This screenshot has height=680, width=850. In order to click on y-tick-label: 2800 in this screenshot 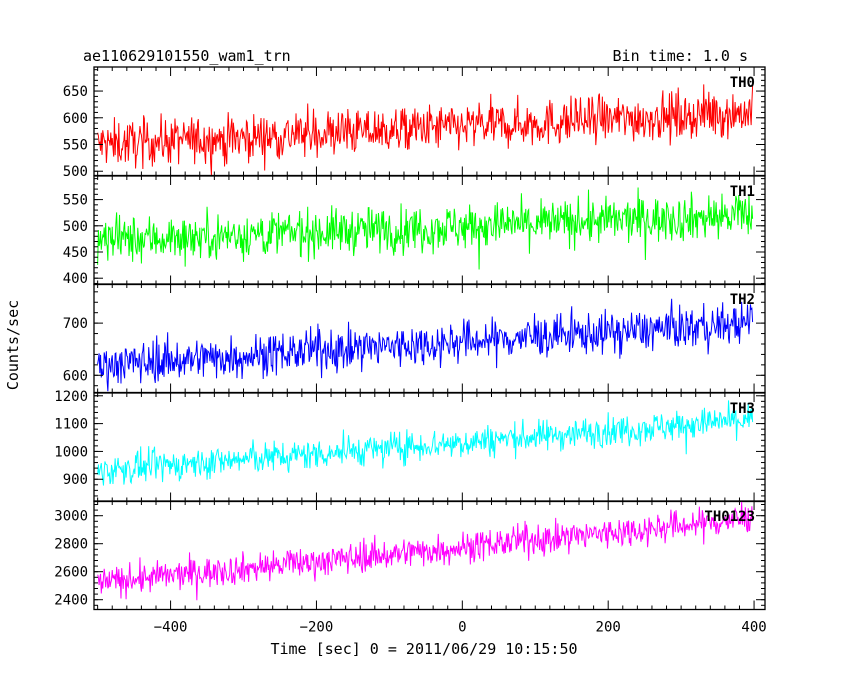, I will do `click(71, 545)`.